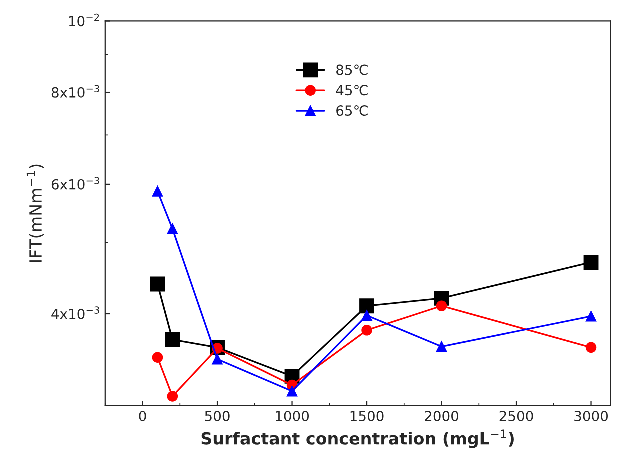  What do you see at coordinates (217, 416) in the screenshot?
I see `x-tick-label: 500` at bounding box center [217, 416].